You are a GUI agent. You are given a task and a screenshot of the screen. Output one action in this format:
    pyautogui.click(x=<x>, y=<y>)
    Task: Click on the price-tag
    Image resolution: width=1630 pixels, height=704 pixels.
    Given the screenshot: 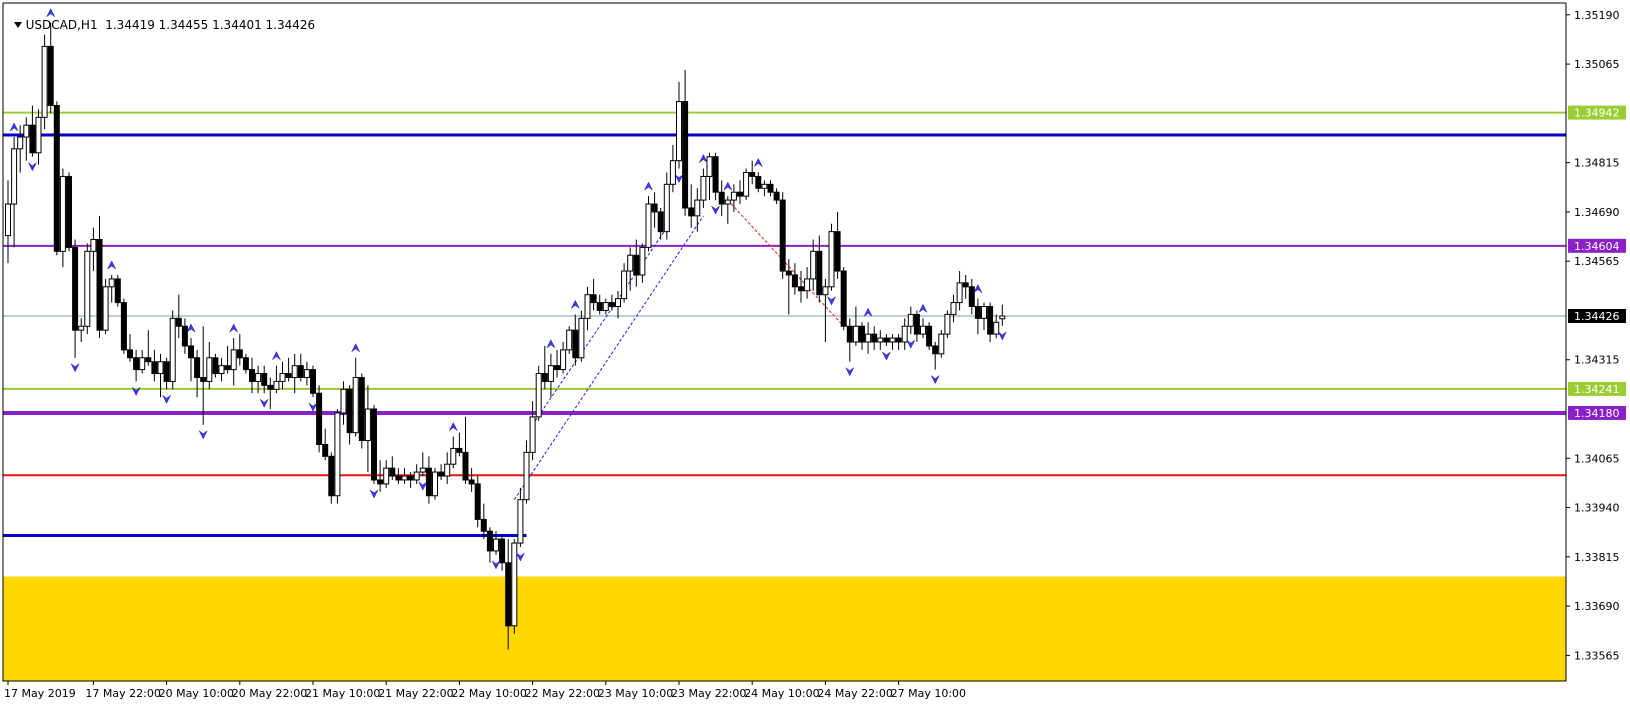 What is the action you would take?
    pyautogui.click(x=1597, y=412)
    